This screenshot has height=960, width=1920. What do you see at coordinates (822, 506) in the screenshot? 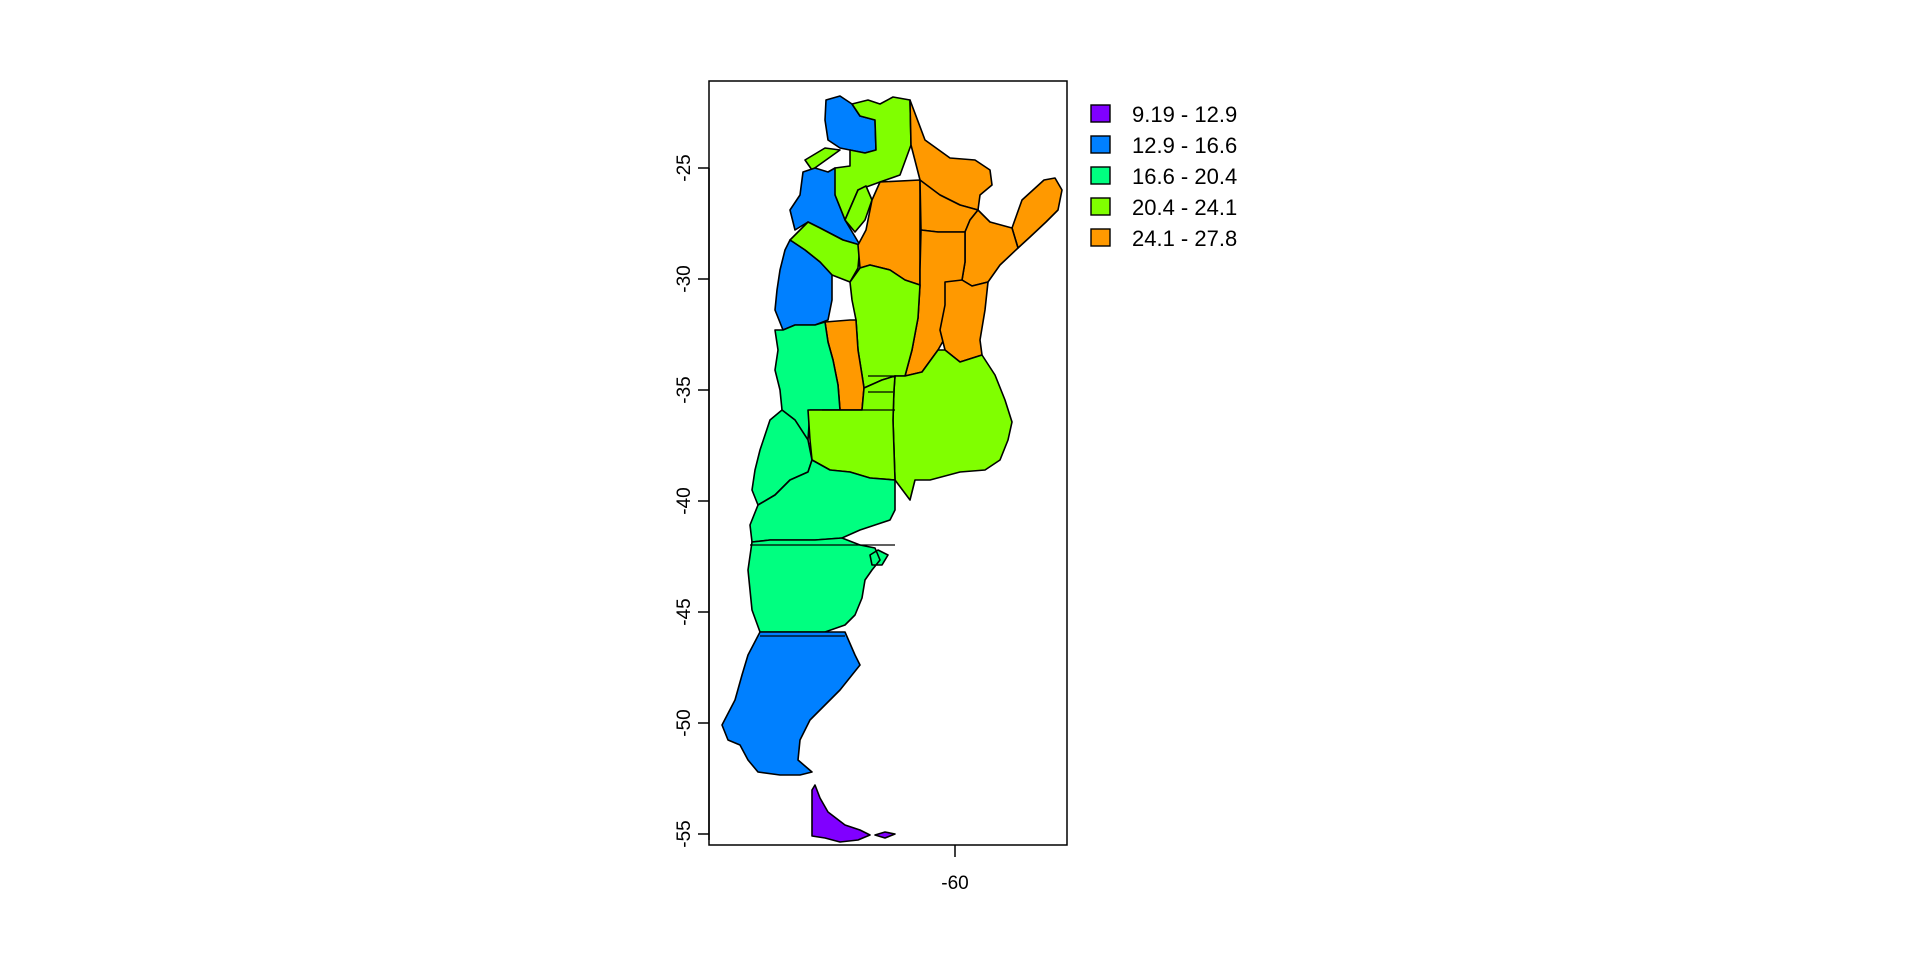
I see `province-borders` at bounding box center [822, 506].